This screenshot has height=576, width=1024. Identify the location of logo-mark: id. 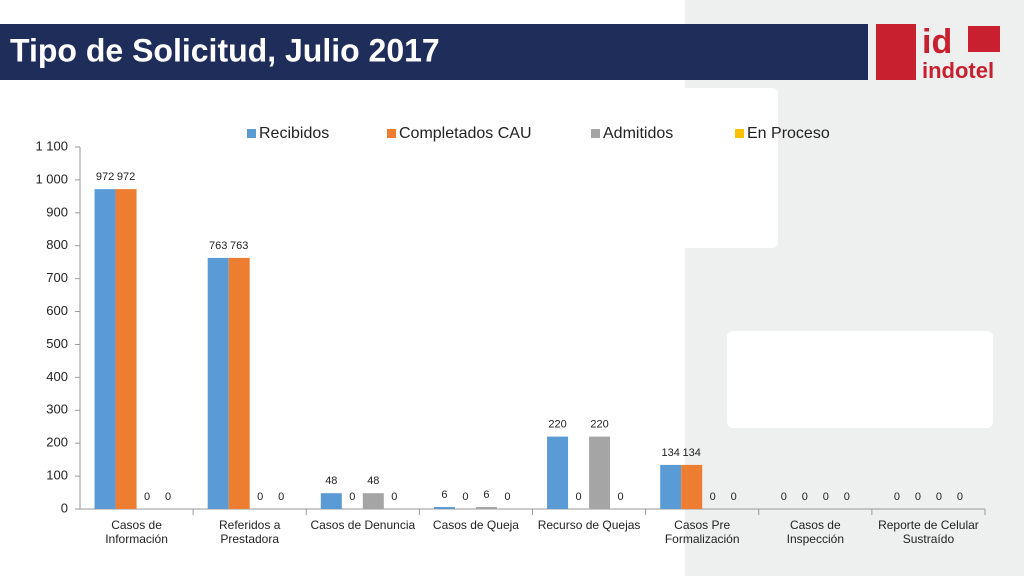
(937, 42).